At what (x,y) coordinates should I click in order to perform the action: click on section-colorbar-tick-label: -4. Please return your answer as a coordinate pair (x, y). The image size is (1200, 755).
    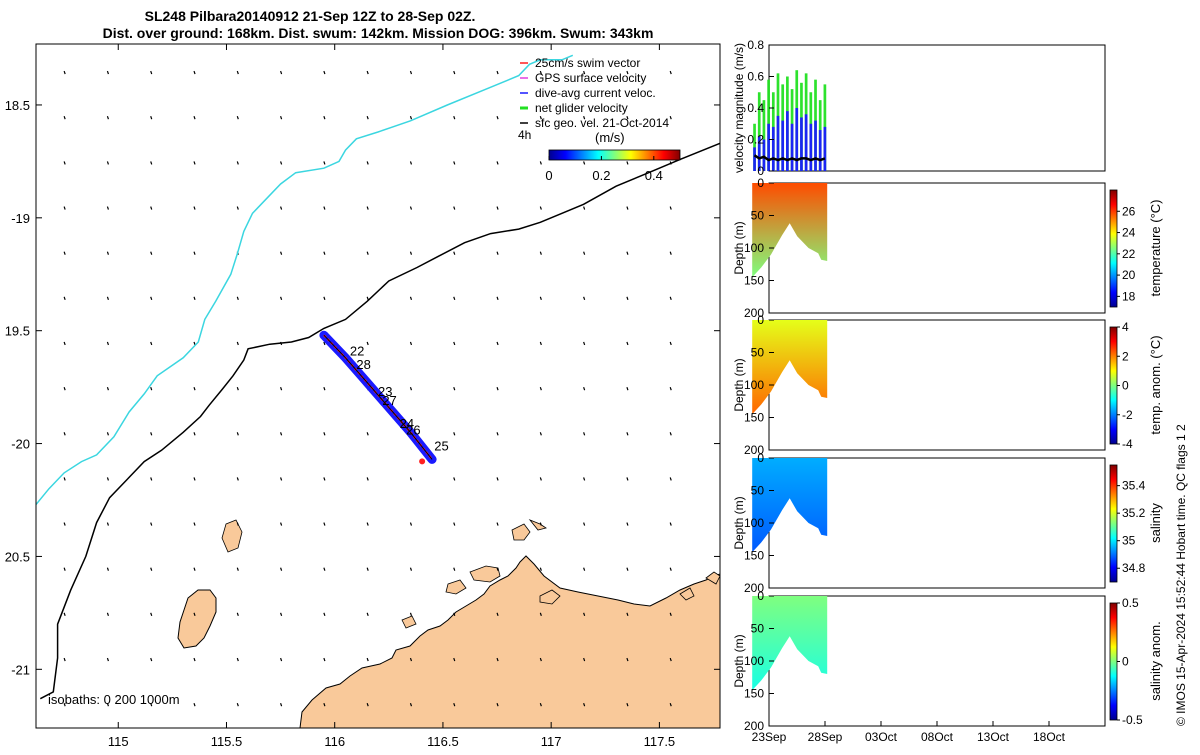
    Looking at the image, I should click on (1127, 444).